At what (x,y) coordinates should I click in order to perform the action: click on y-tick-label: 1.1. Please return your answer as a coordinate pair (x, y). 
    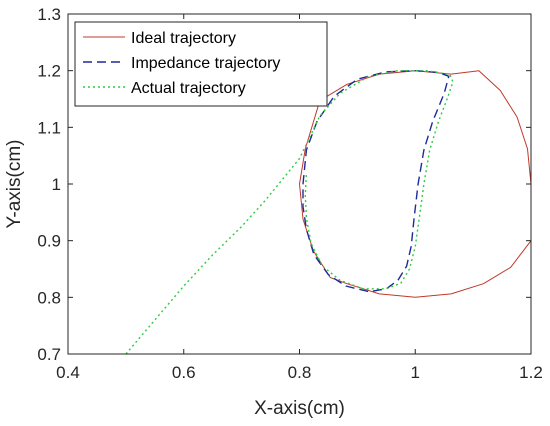
    Looking at the image, I should click on (49, 127).